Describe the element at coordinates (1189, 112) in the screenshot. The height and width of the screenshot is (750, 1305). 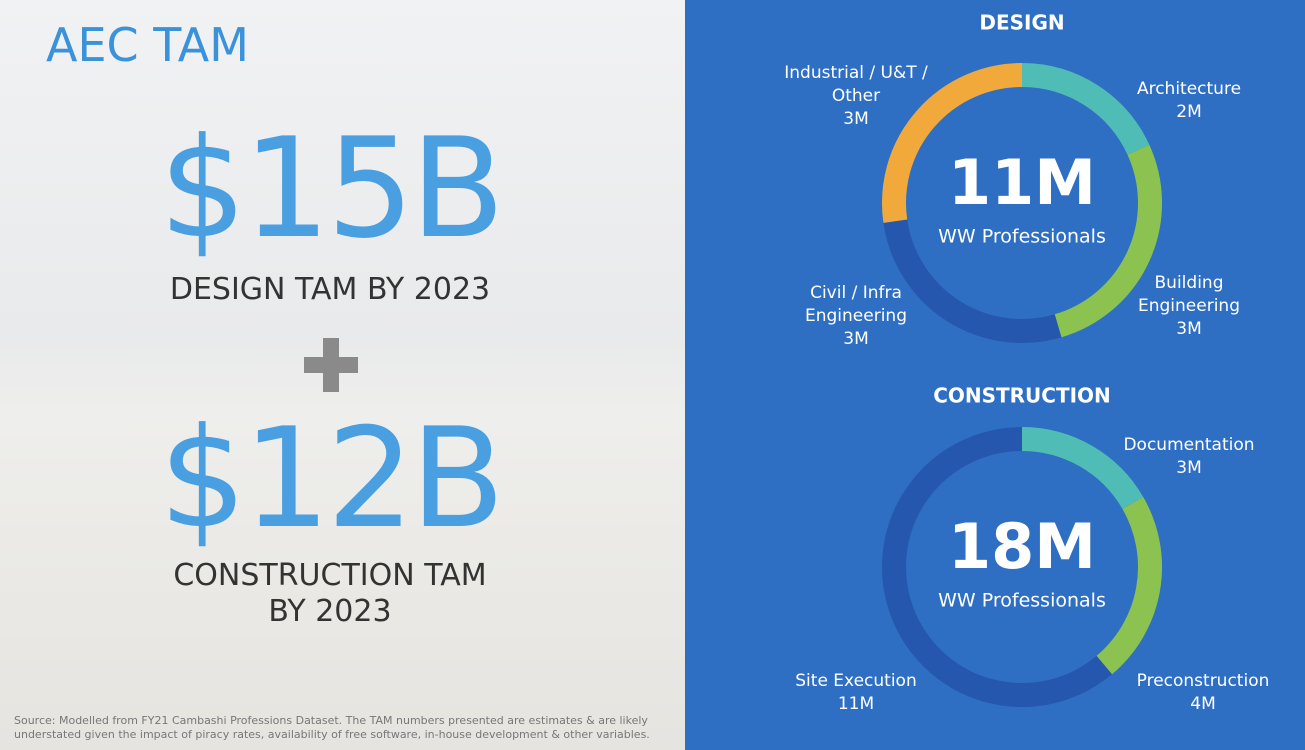
I see `segment-value: 2M` at that location.